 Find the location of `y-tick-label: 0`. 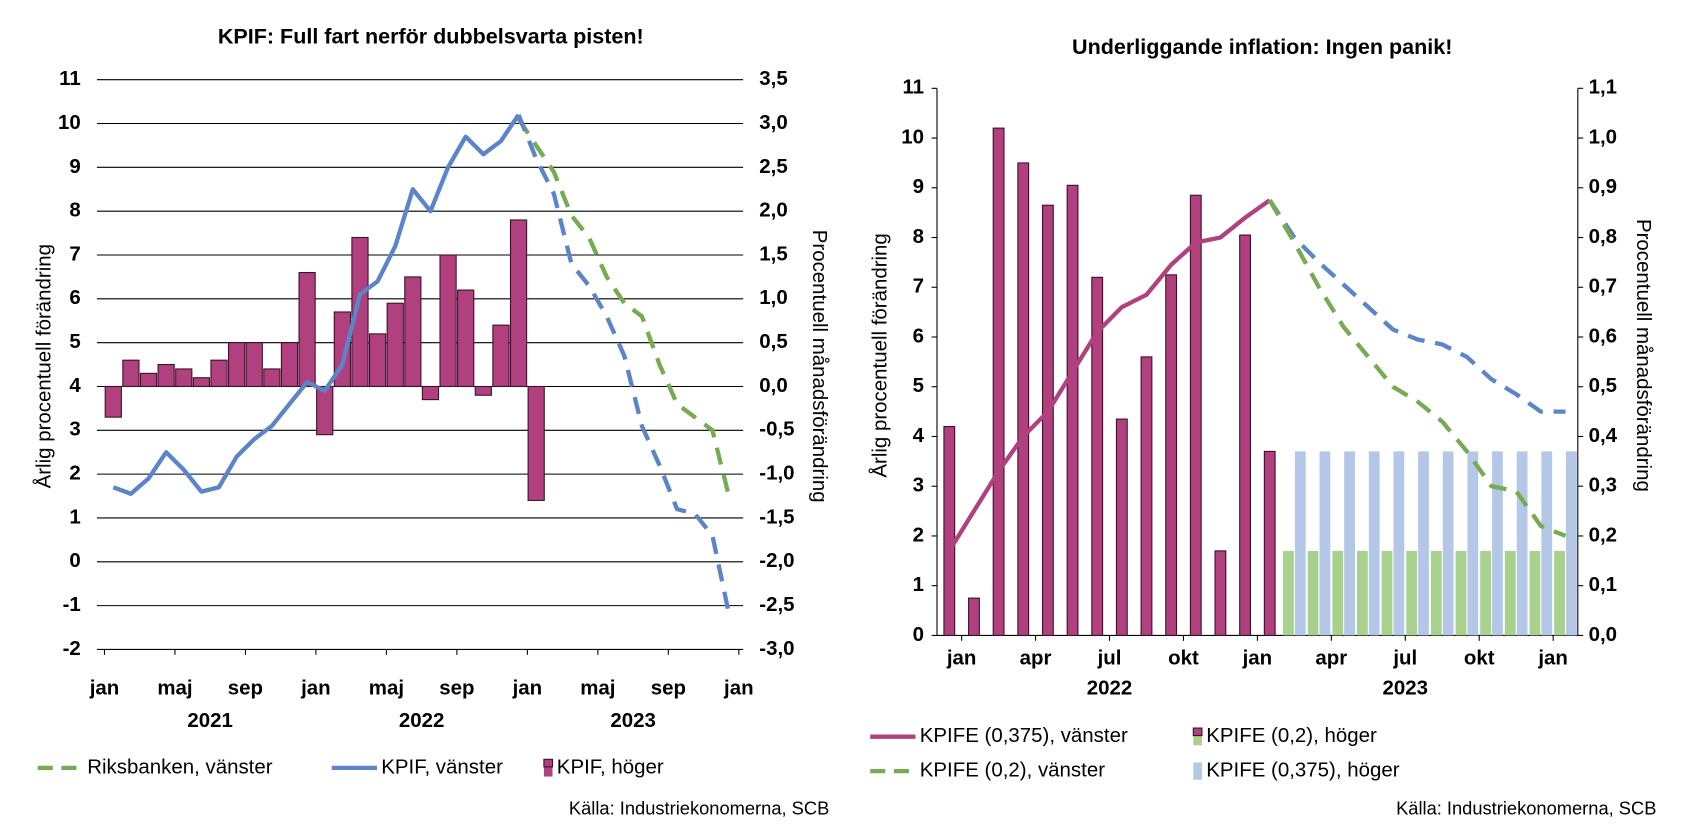

y-tick-label: 0 is located at coordinates (74, 560).